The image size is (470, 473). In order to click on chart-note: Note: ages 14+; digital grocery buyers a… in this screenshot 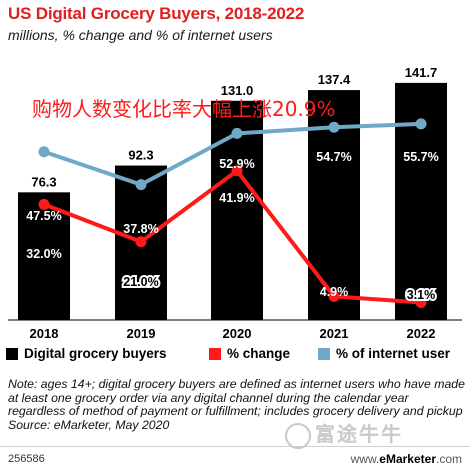, I will do `click(237, 404)`.